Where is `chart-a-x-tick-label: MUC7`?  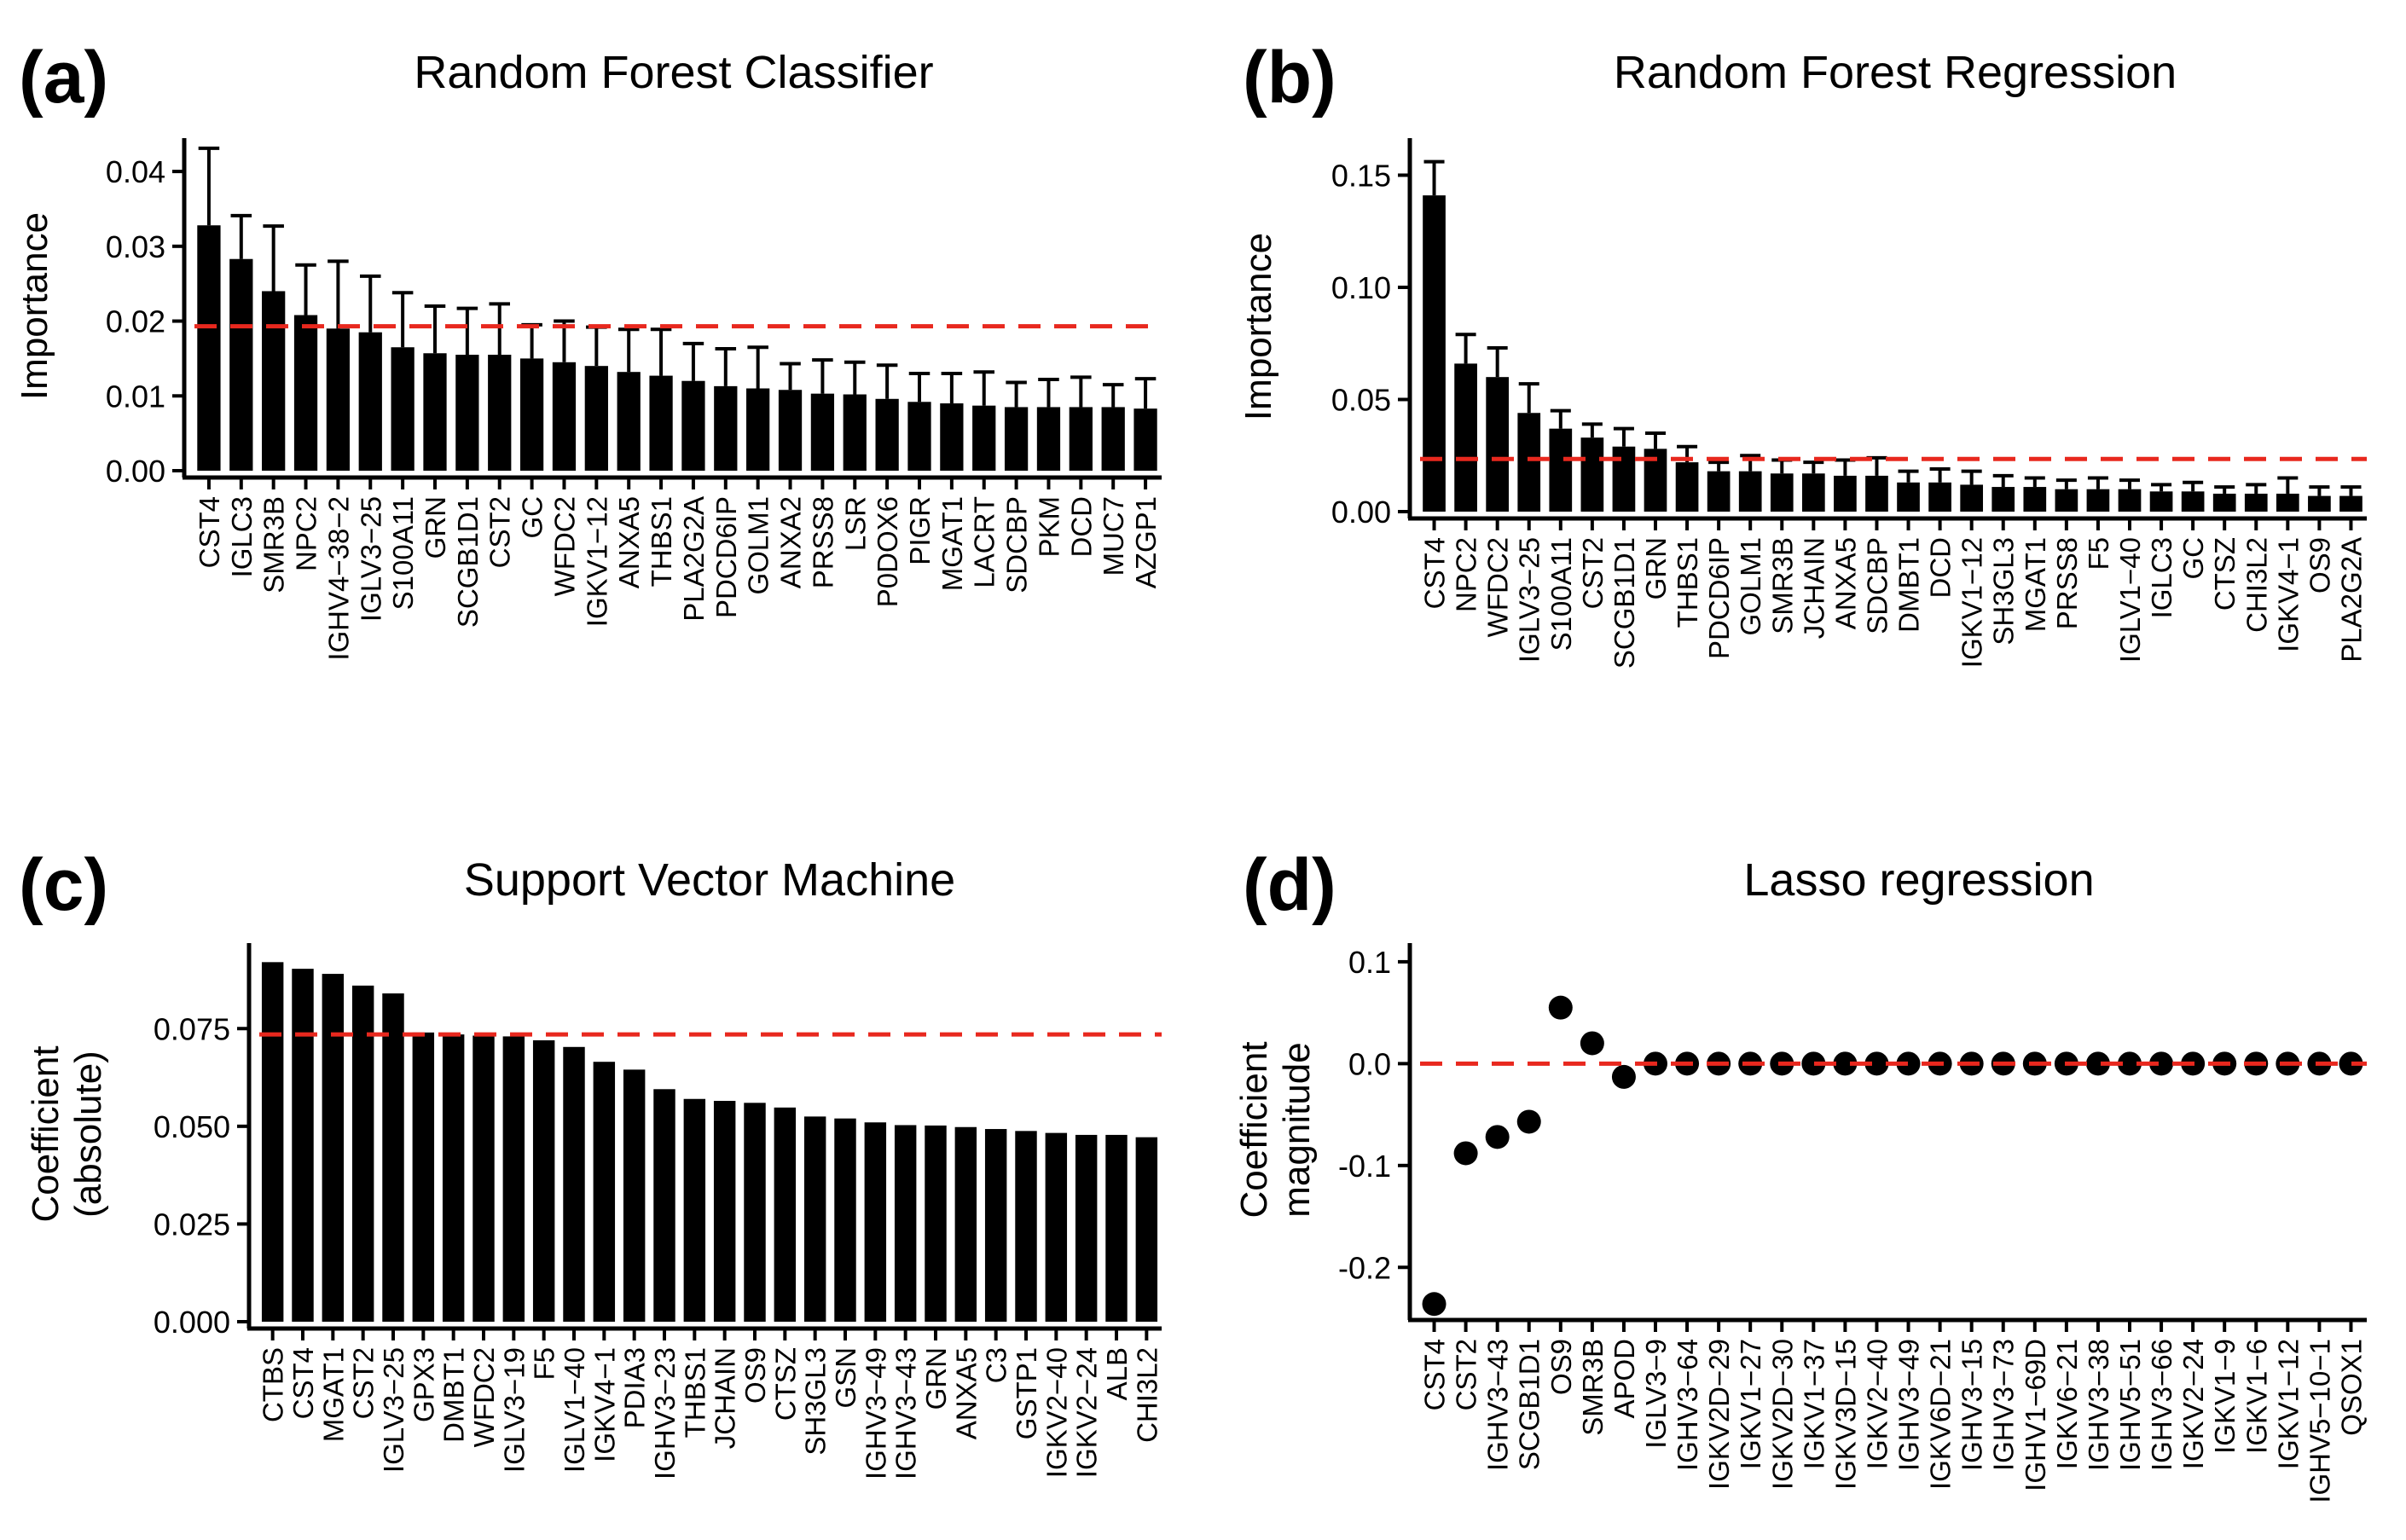 chart-a-x-tick-label: MUC7 is located at coordinates (1113, 536).